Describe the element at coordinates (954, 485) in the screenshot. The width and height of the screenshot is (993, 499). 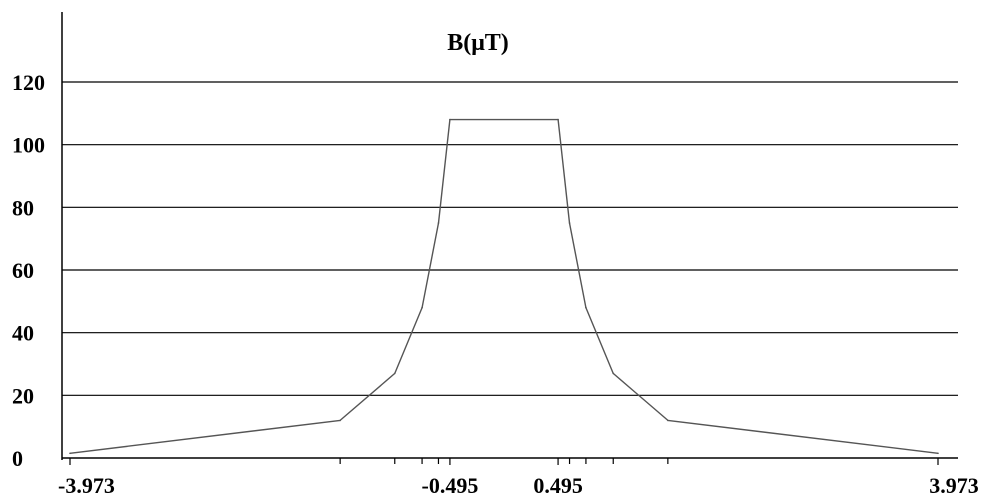
I see `x-tick-label: 3.973` at that location.